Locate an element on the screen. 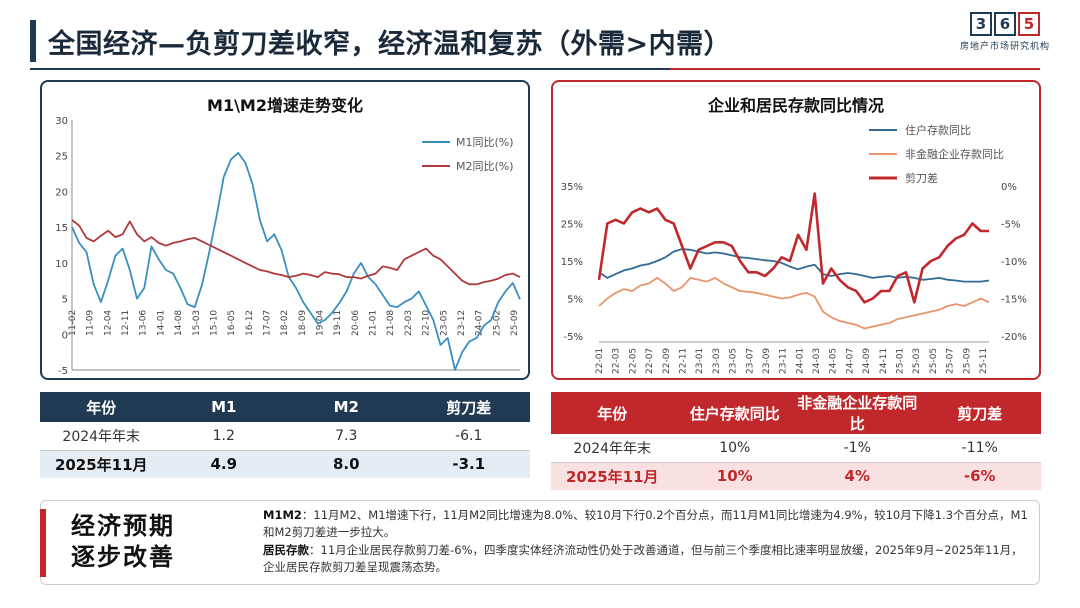 The image size is (1080, 608). x-tick-label: 25-07 is located at coordinates (951, 361).